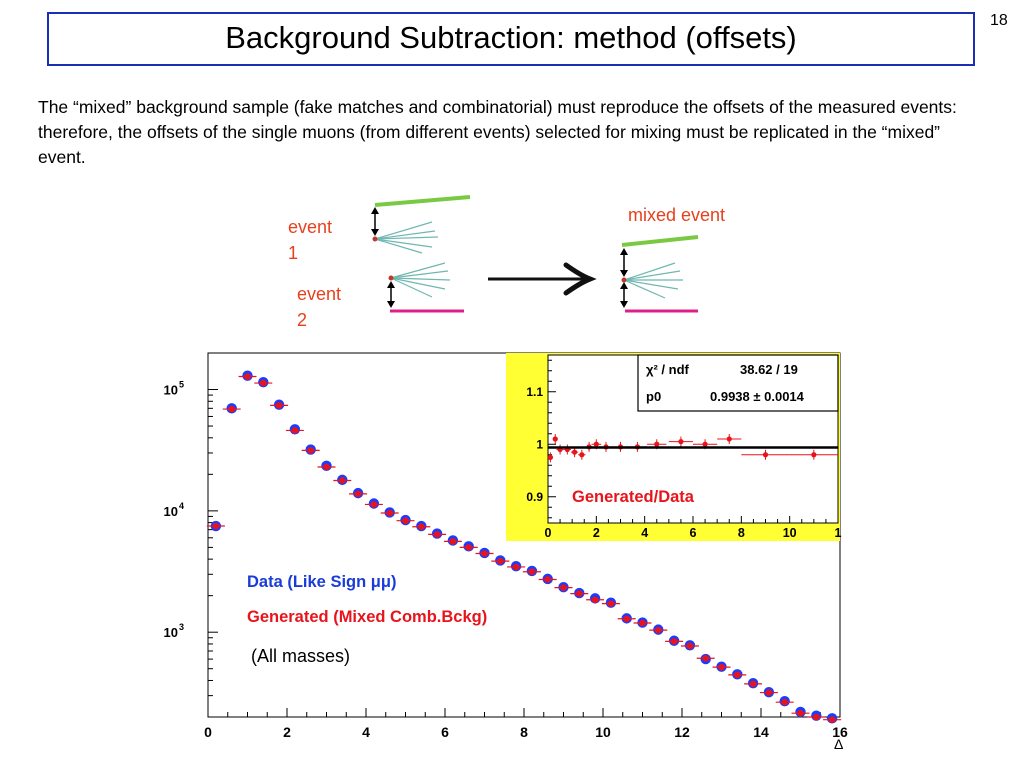  Describe the element at coordinates (757, 396) in the screenshot. I see `fit-value-p0: 0.9938 ± 0.0014` at that location.